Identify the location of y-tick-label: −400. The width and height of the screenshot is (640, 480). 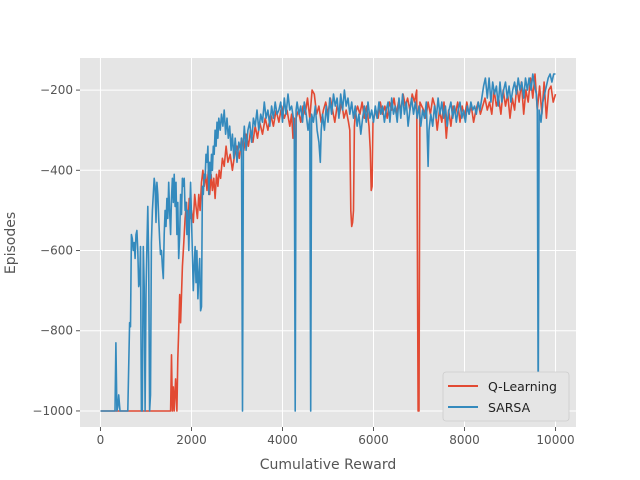
(56, 170).